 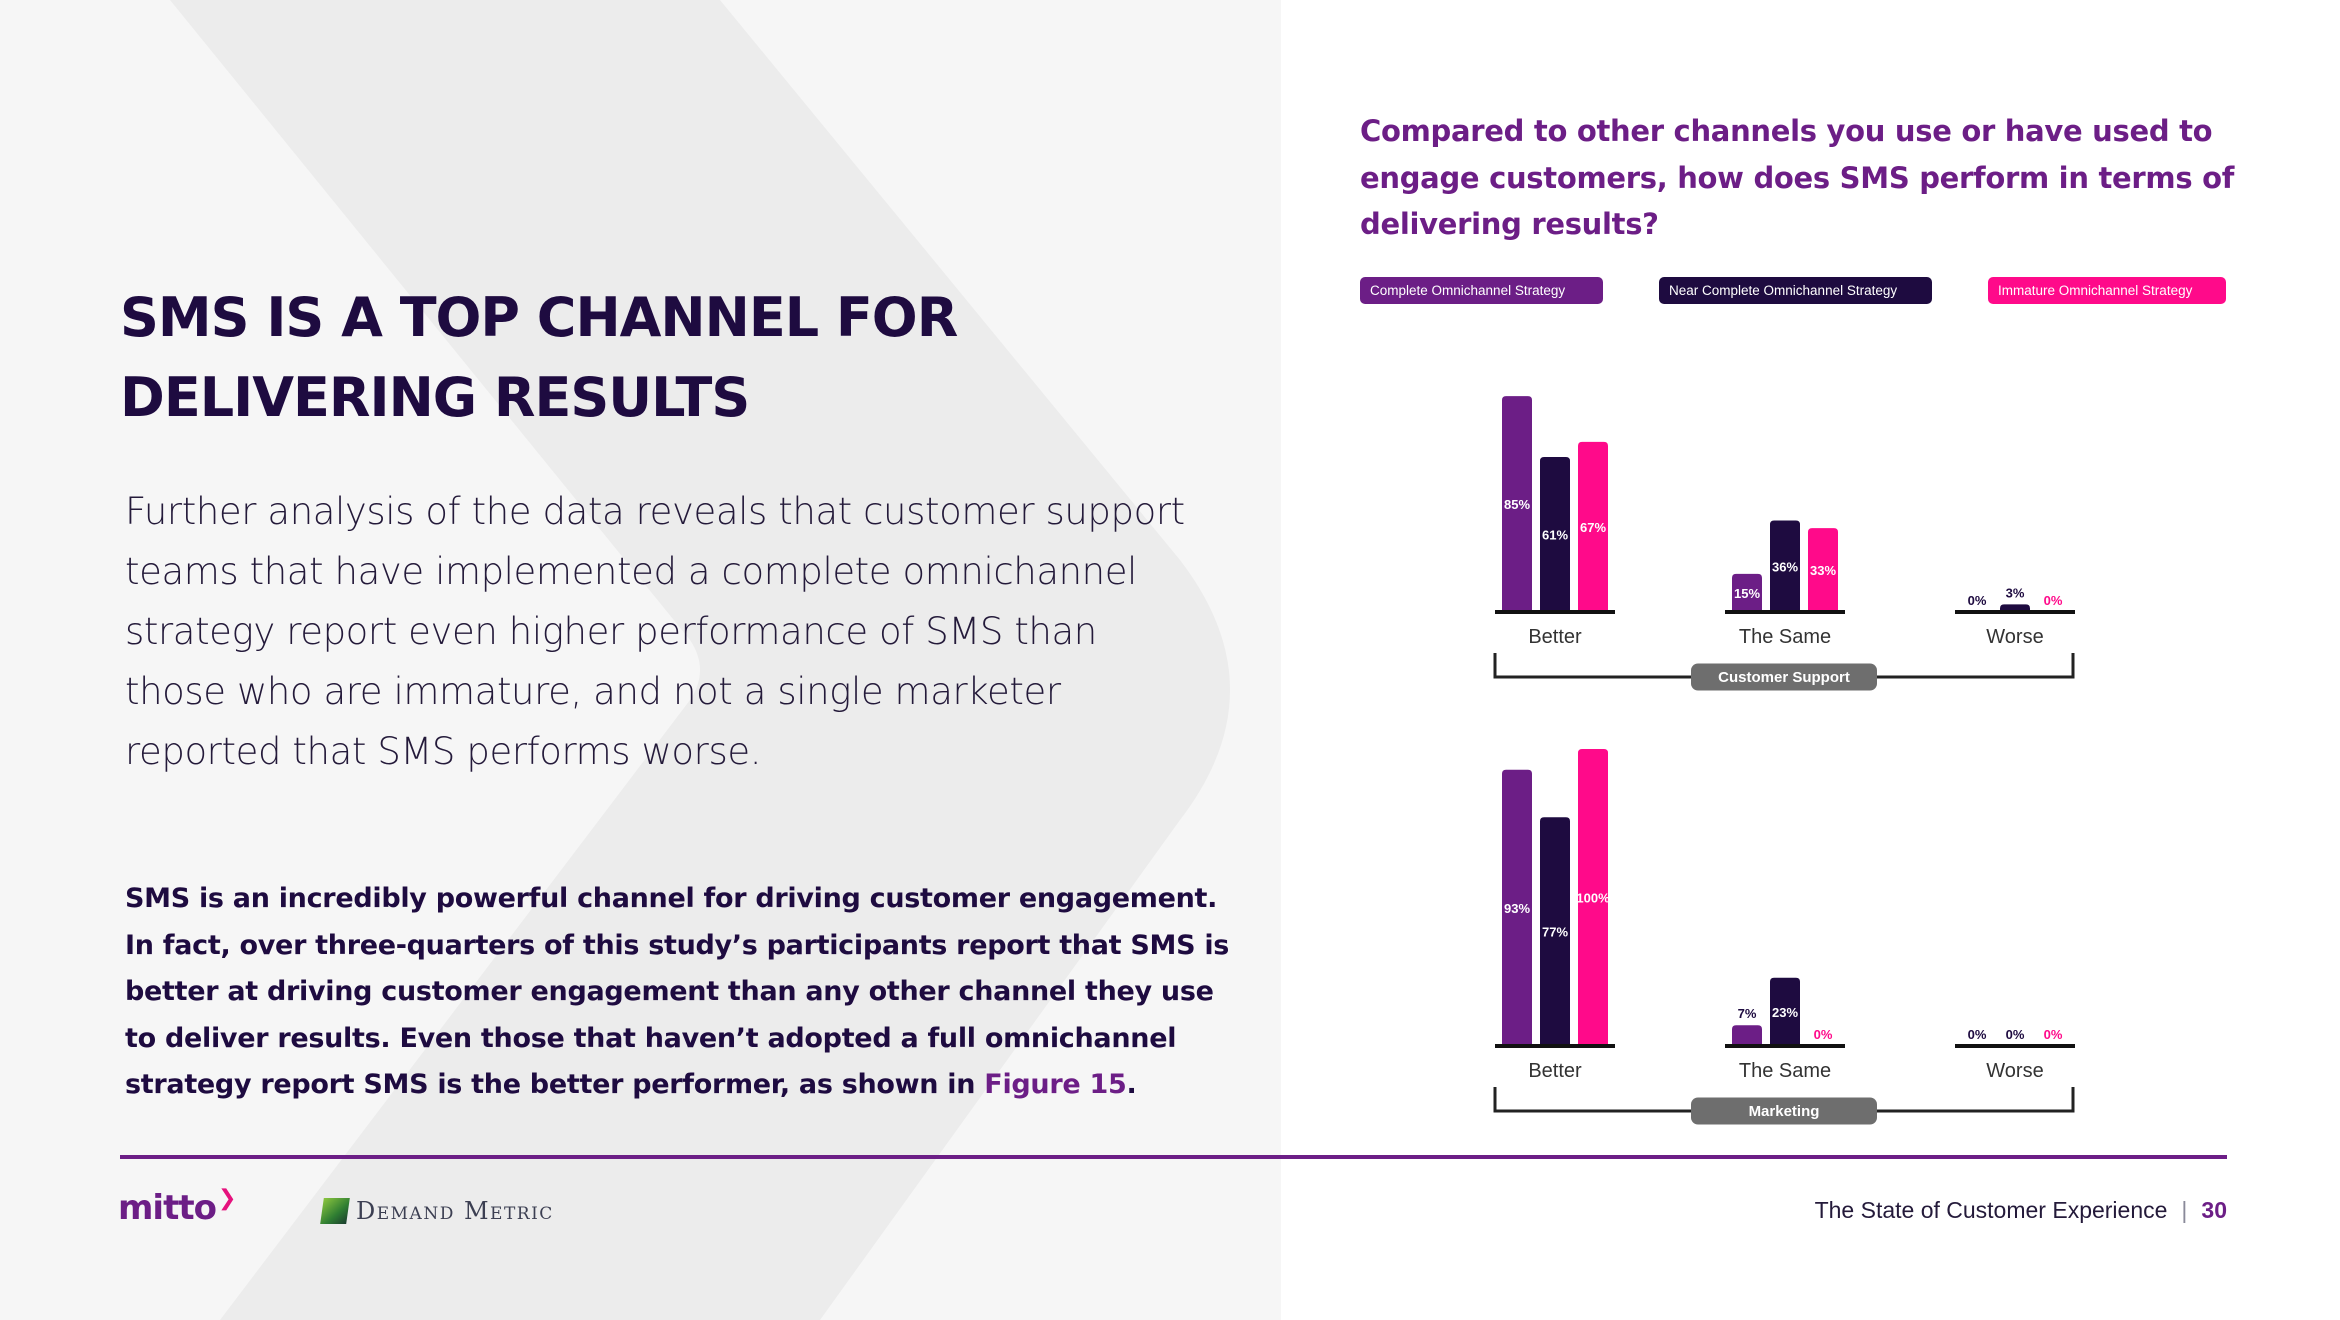 What do you see at coordinates (226, 1198) in the screenshot?
I see `arrow-icon: ❯` at bounding box center [226, 1198].